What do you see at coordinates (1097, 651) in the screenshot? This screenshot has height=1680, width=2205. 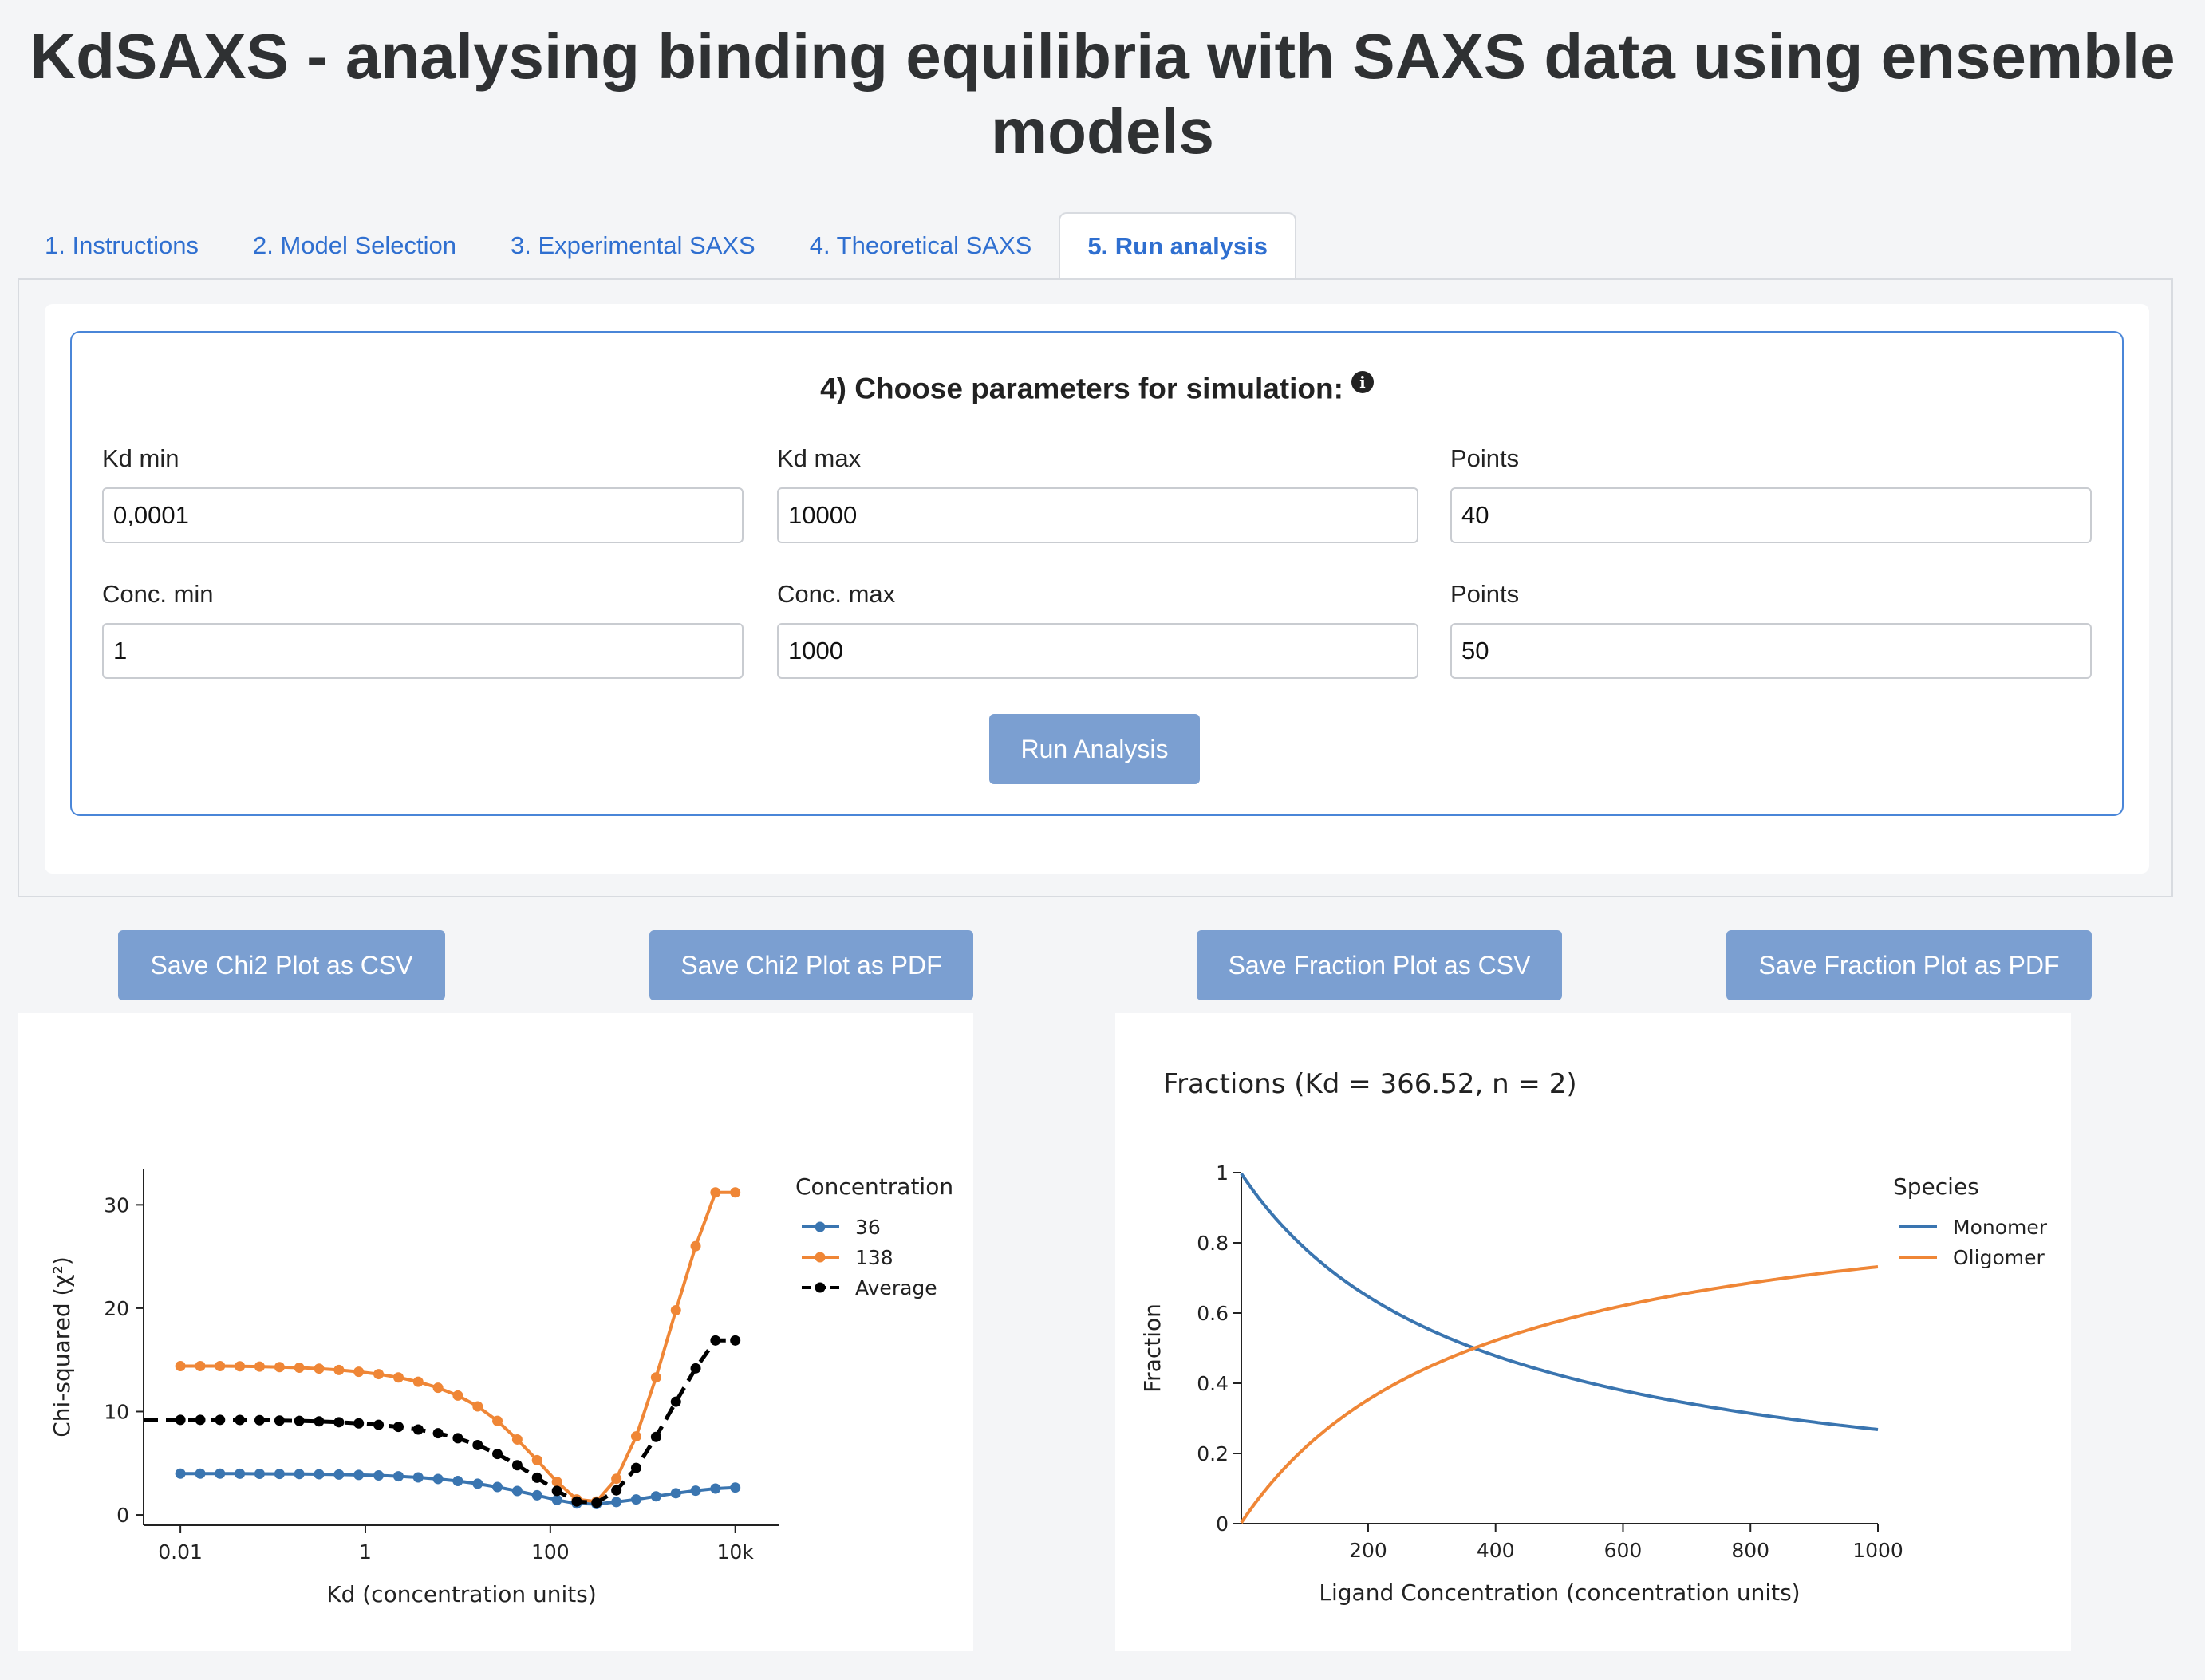 I see `conc-max-input` at bounding box center [1097, 651].